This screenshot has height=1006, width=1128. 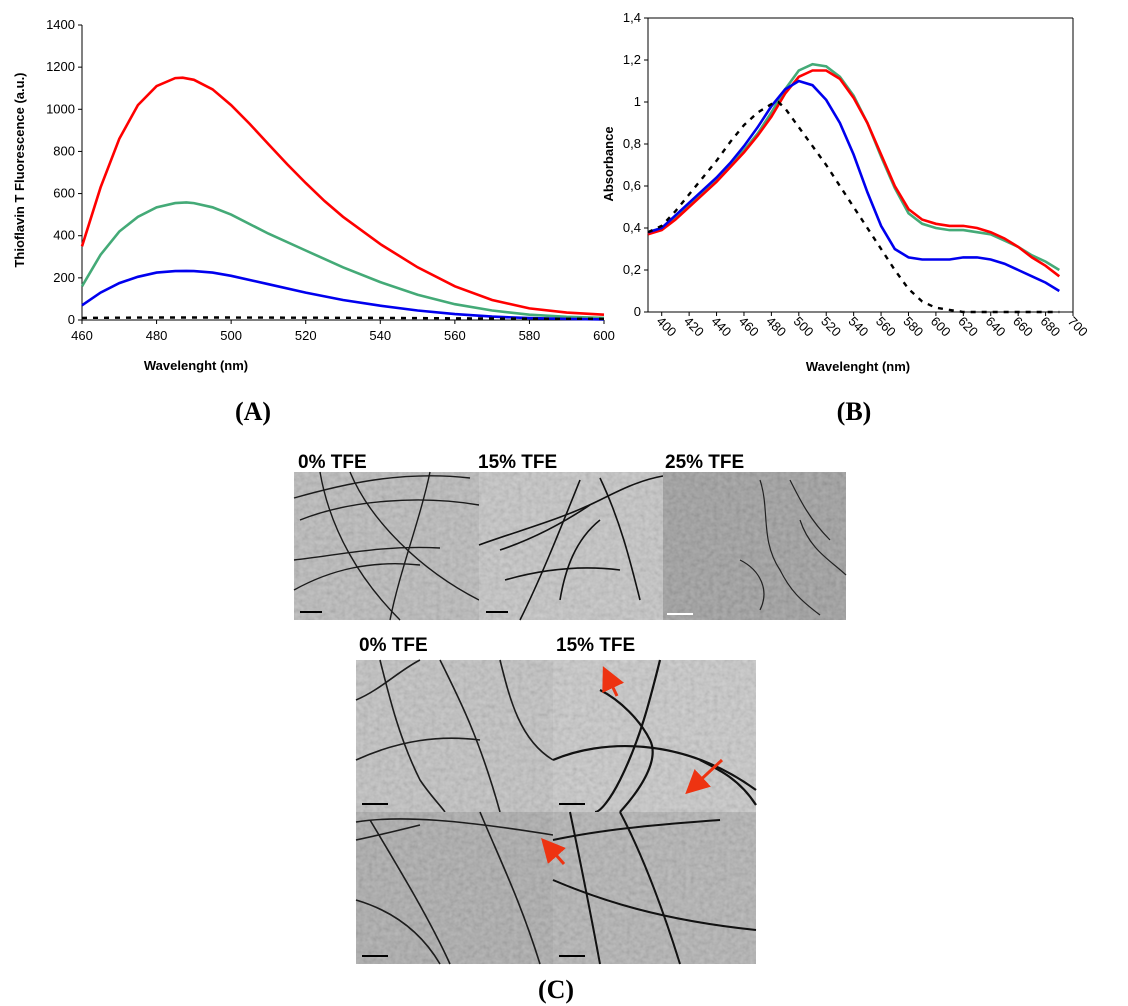 I want to click on chart-a-xlabel: Wavelenght (nm), so click(x=196, y=365).